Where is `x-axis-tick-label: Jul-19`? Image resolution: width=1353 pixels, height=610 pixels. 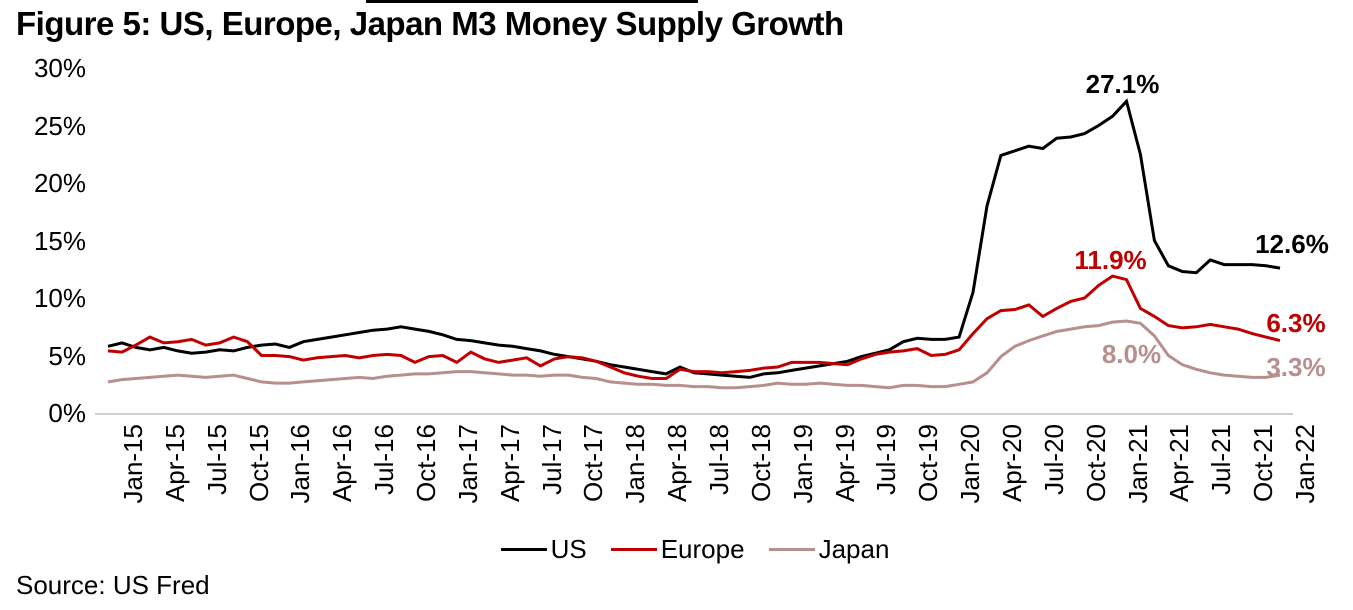 x-axis-tick-label: Jul-19 is located at coordinates (886, 459).